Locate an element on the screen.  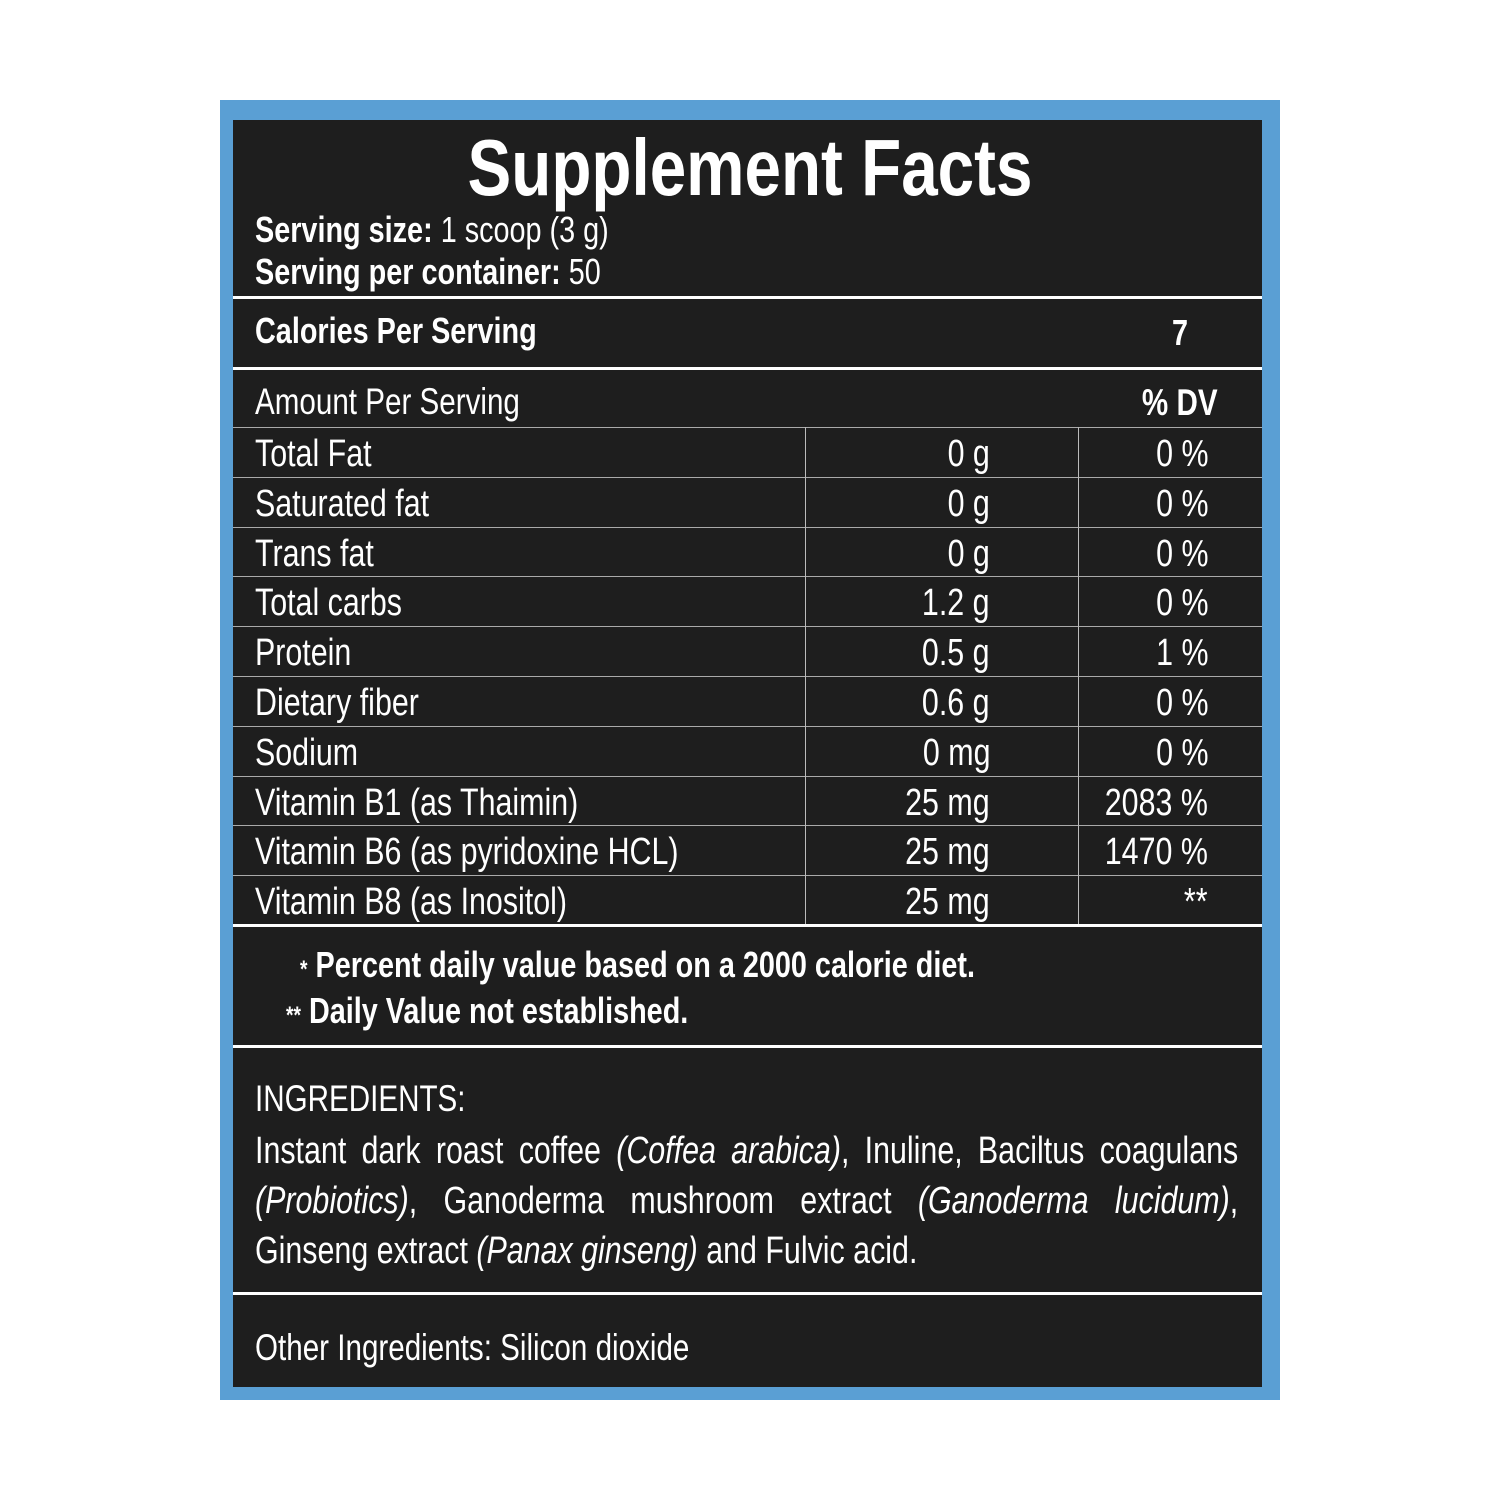
nutrient-name: Dietary fiber is located at coordinates (337, 703).